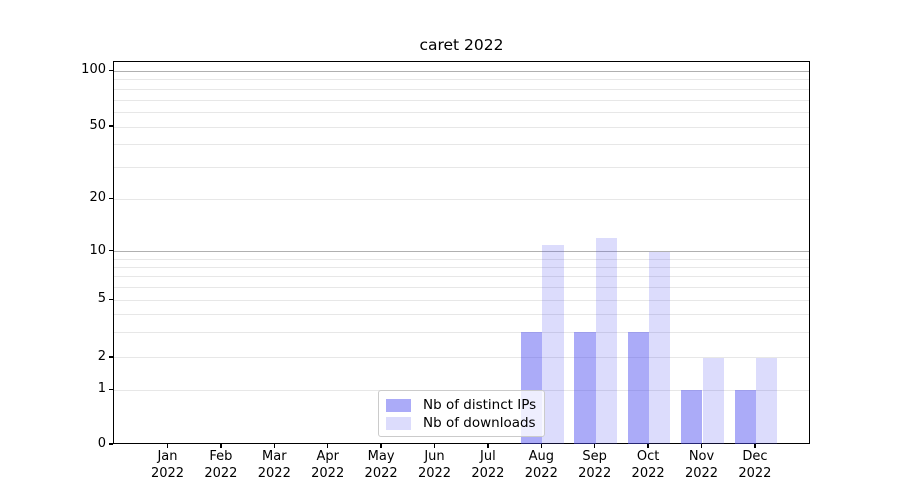 This screenshot has width=900, height=500. Describe the element at coordinates (692, 417) in the screenshot. I see `bar-distinct-ips-nov` at that location.